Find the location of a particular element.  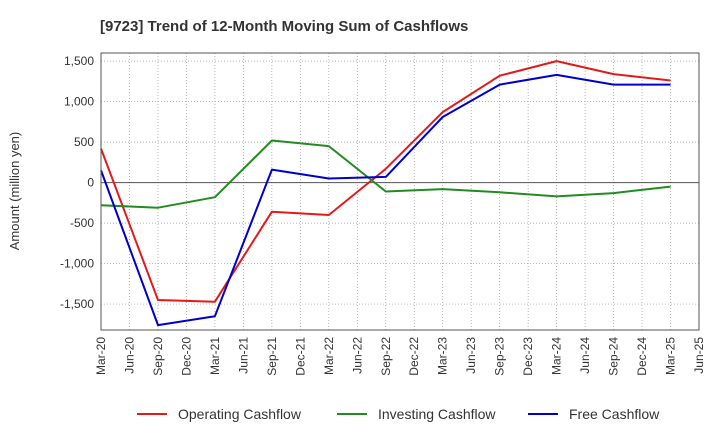

legend-label: Free Cashflow is located at coordinates (614, 414).